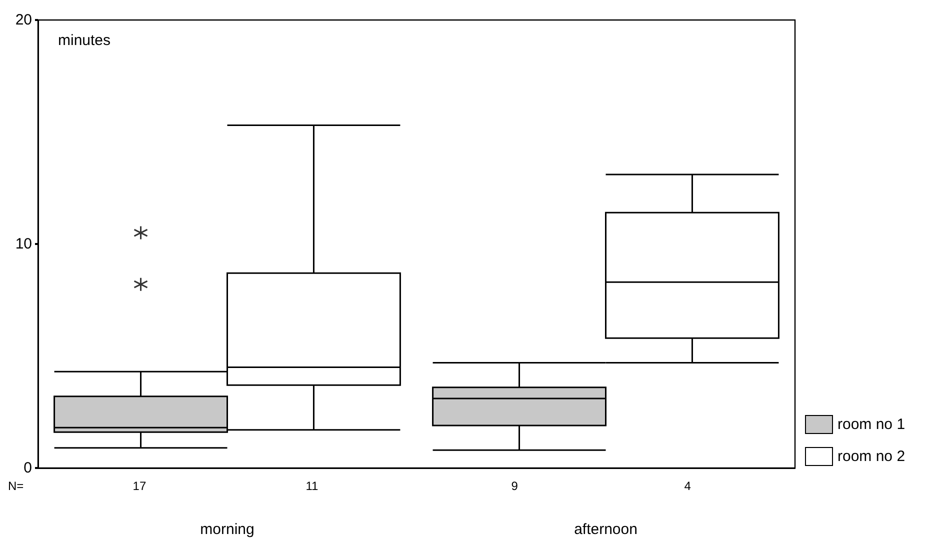 This screenshot has height=545, width=929. Describe the element at coordinates (23, 20) in the screenshot. I see `y-tick-label: 20` at that location.